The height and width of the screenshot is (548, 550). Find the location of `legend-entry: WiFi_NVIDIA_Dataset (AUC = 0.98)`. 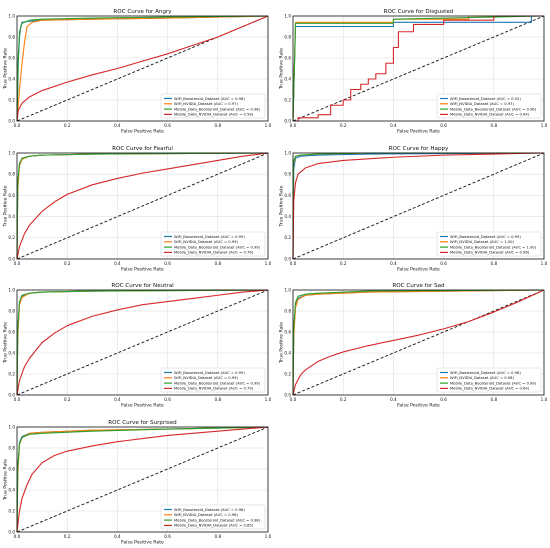

legend-entry: WiFi_NVIDIA_Dataset (AUC = 0.98) is located at coordinates (482, 378).